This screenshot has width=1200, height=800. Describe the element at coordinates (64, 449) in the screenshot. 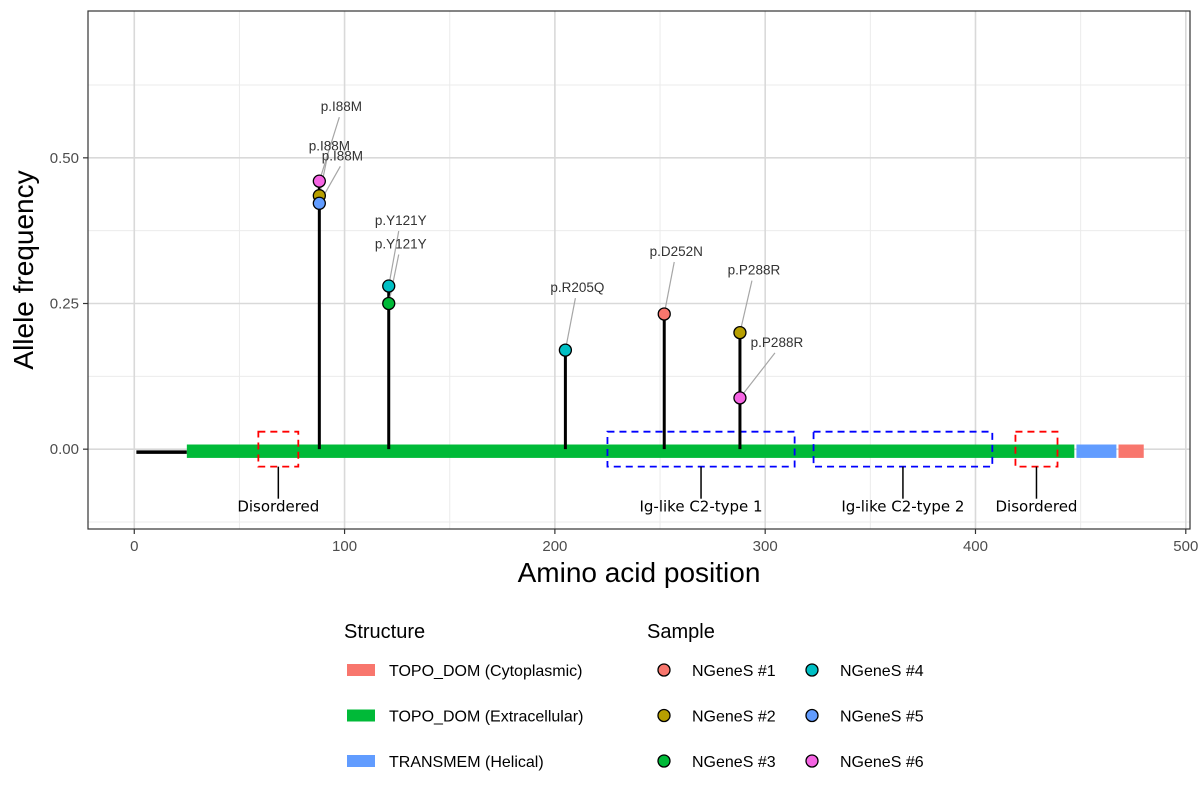

I see `y-tick-label: 0.00` at that location.